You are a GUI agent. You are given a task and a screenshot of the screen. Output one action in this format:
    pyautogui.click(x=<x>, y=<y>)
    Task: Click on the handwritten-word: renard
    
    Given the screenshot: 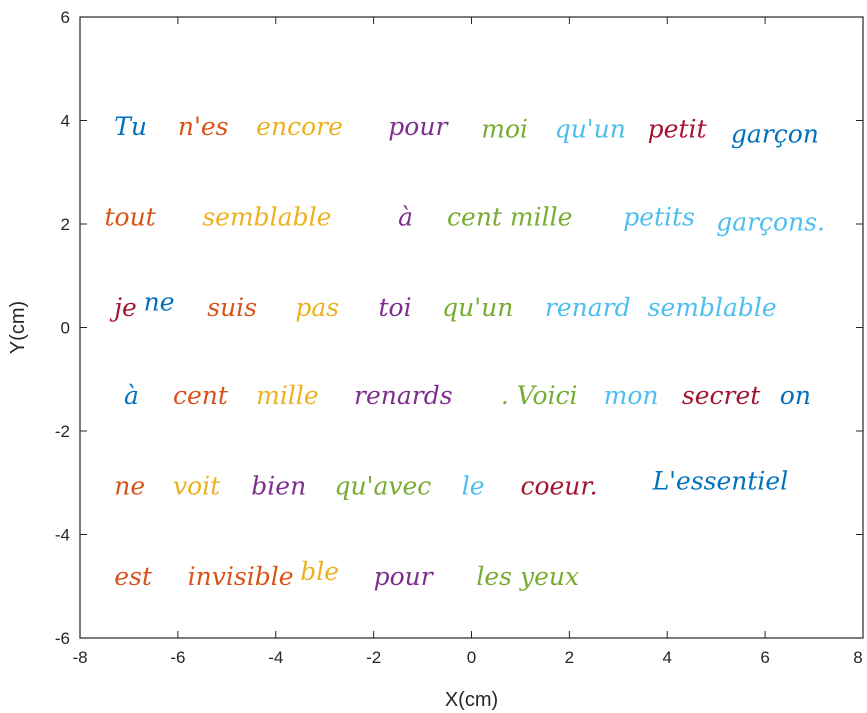 What is the action you would take?
    pyautogui.click(x=588, y=307)
    